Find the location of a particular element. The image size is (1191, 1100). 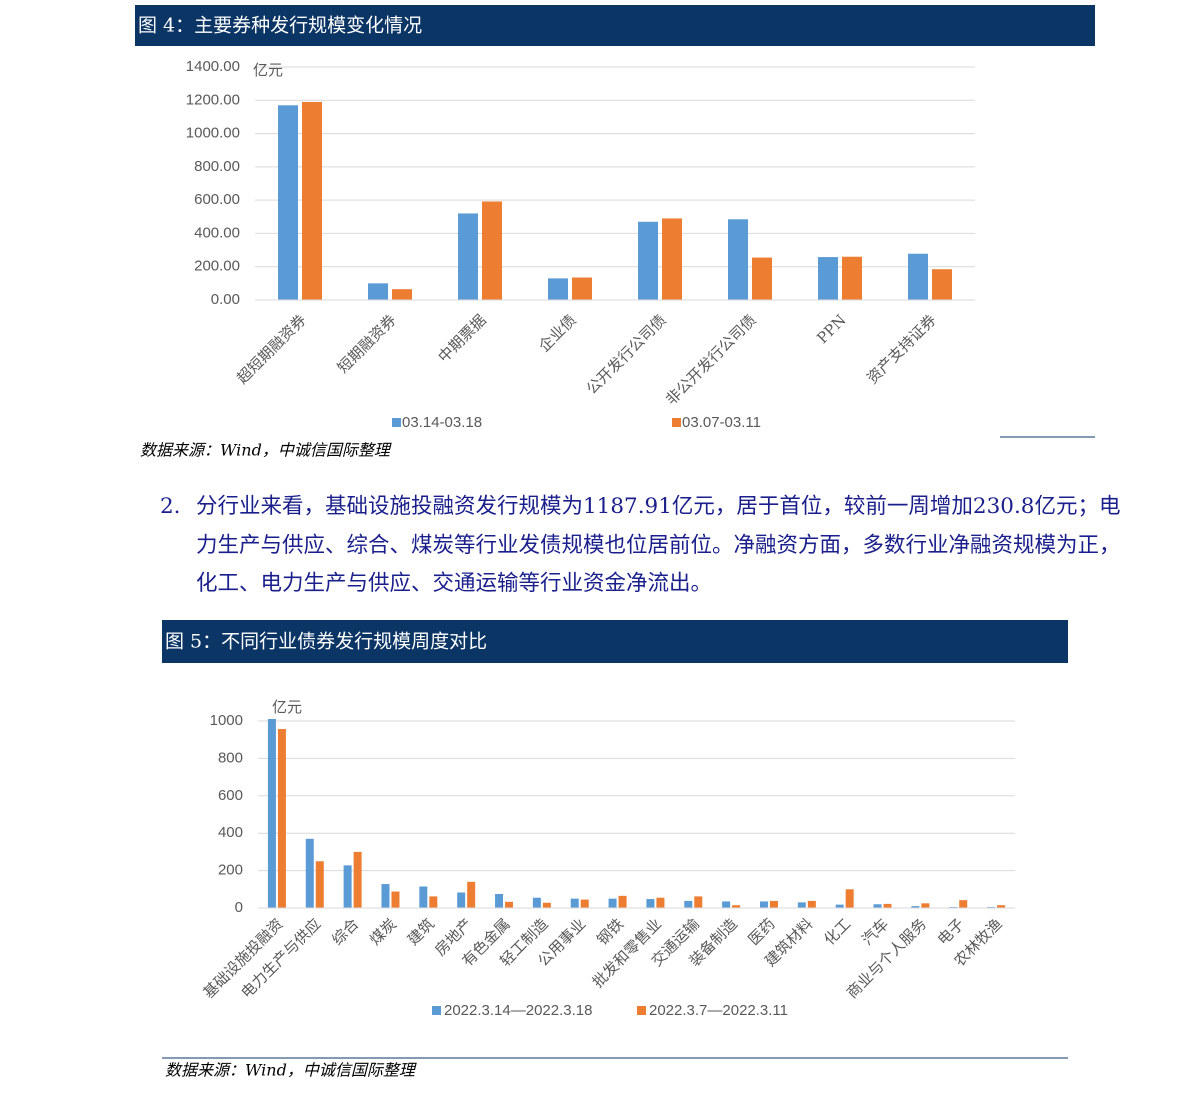

y-tick-label: 1000 is located at coordinates (226, 720).